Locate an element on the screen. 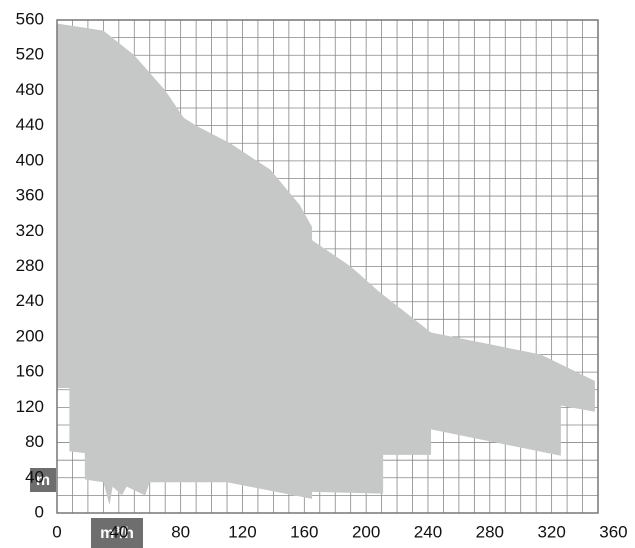 The height and width of the screenshot is (548, 635). x-tick-label: 160 is located at coordinates (304, 531).